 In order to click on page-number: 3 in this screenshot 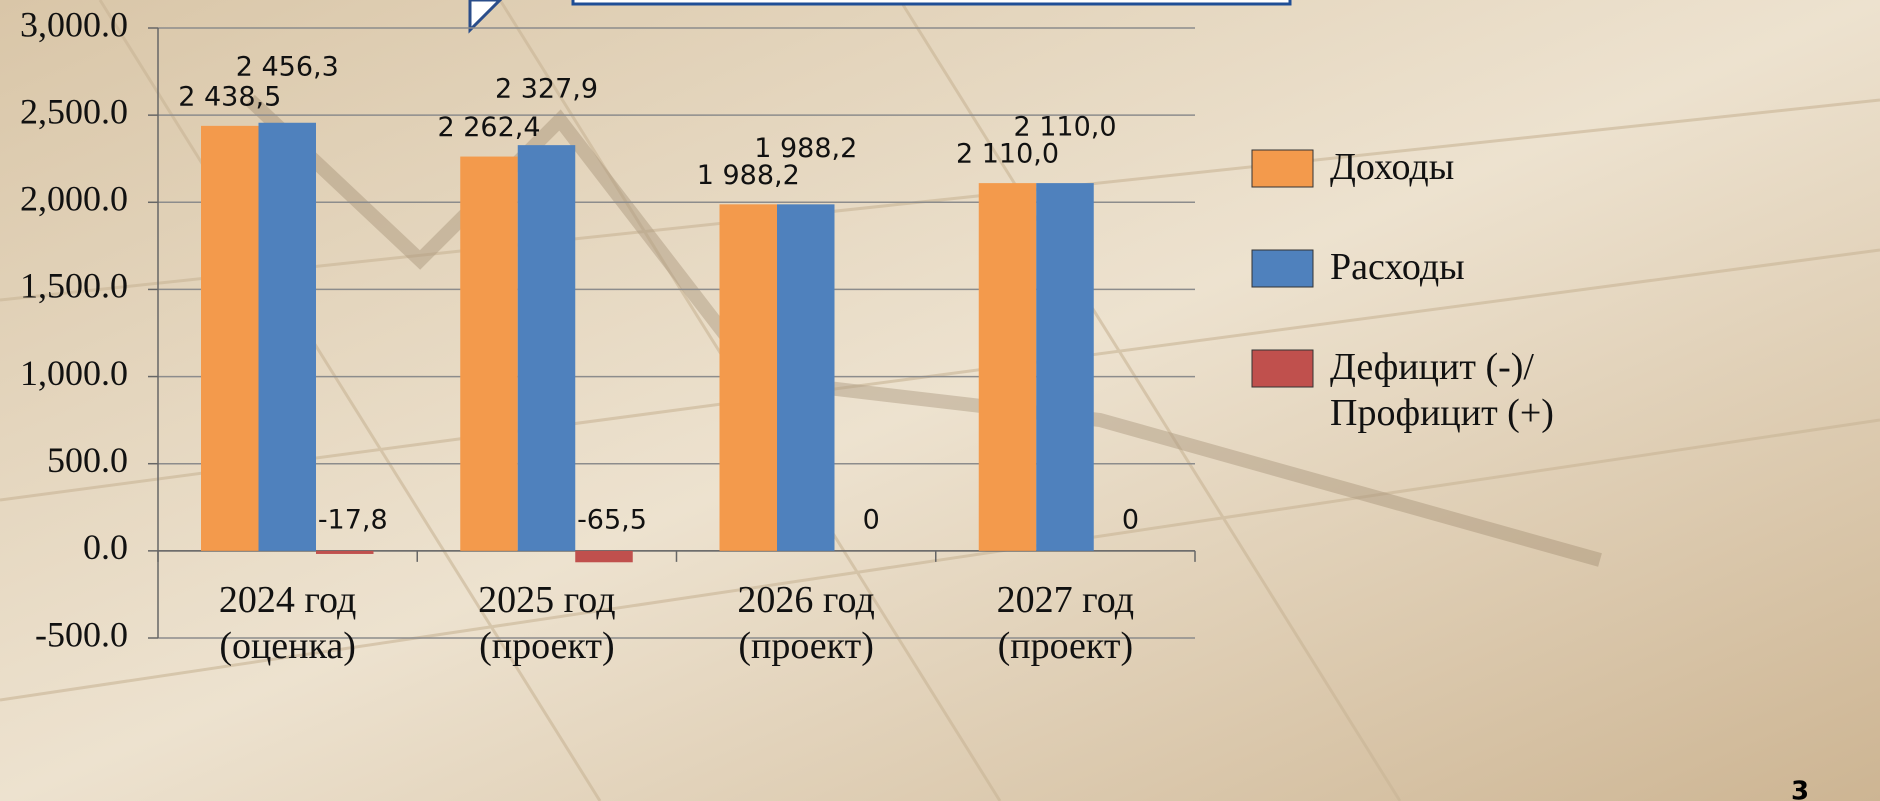, I will do `click(1800, 789)`.